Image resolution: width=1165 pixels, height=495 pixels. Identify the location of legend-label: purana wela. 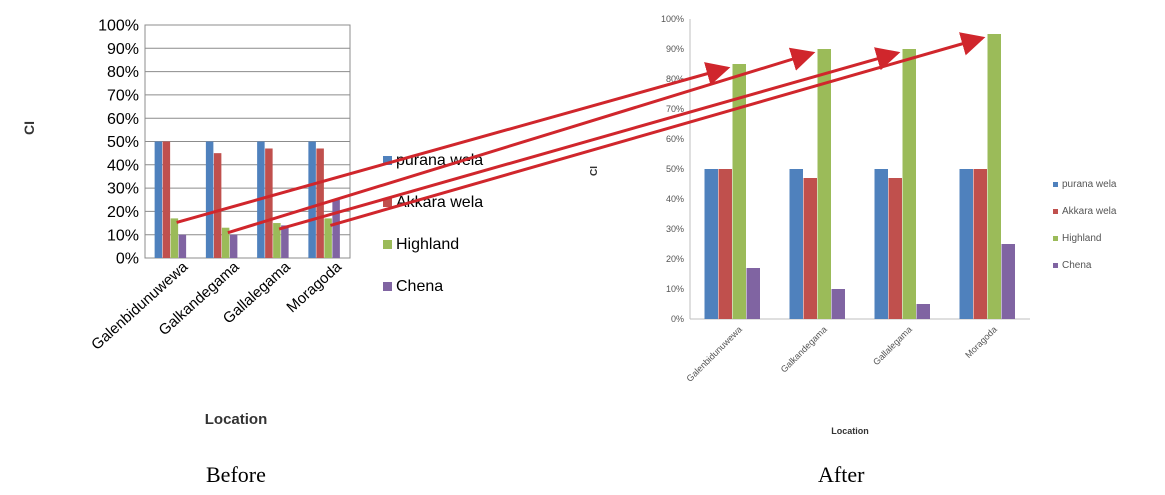
(1089, 184).